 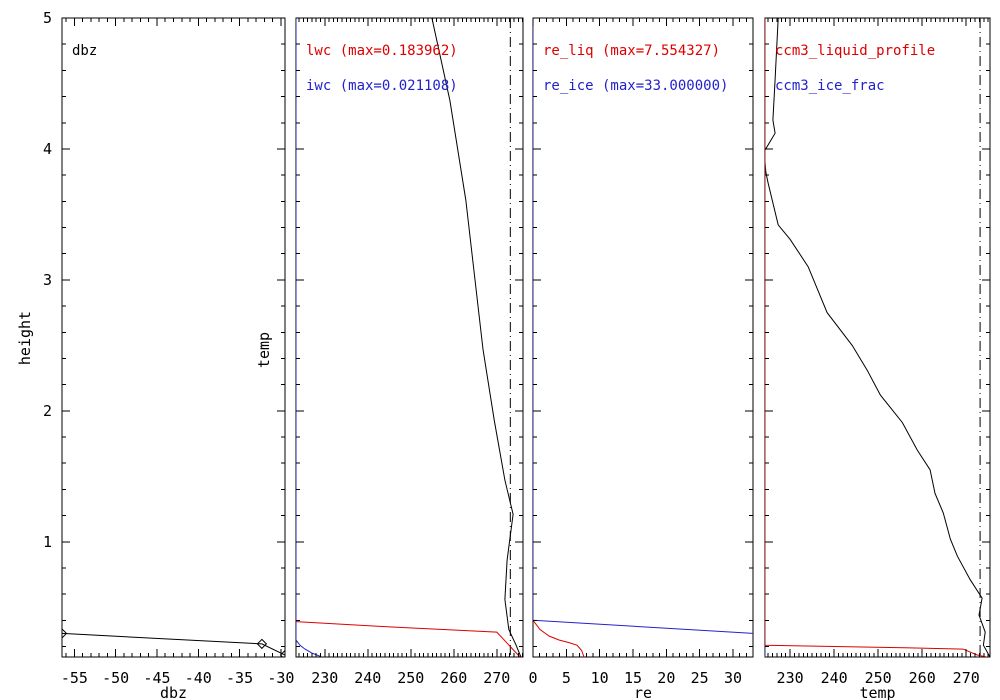 What do you see at coordinates (309, 337) in the screenshot?
I see `series-iwc` at bounding box center [309, 337].